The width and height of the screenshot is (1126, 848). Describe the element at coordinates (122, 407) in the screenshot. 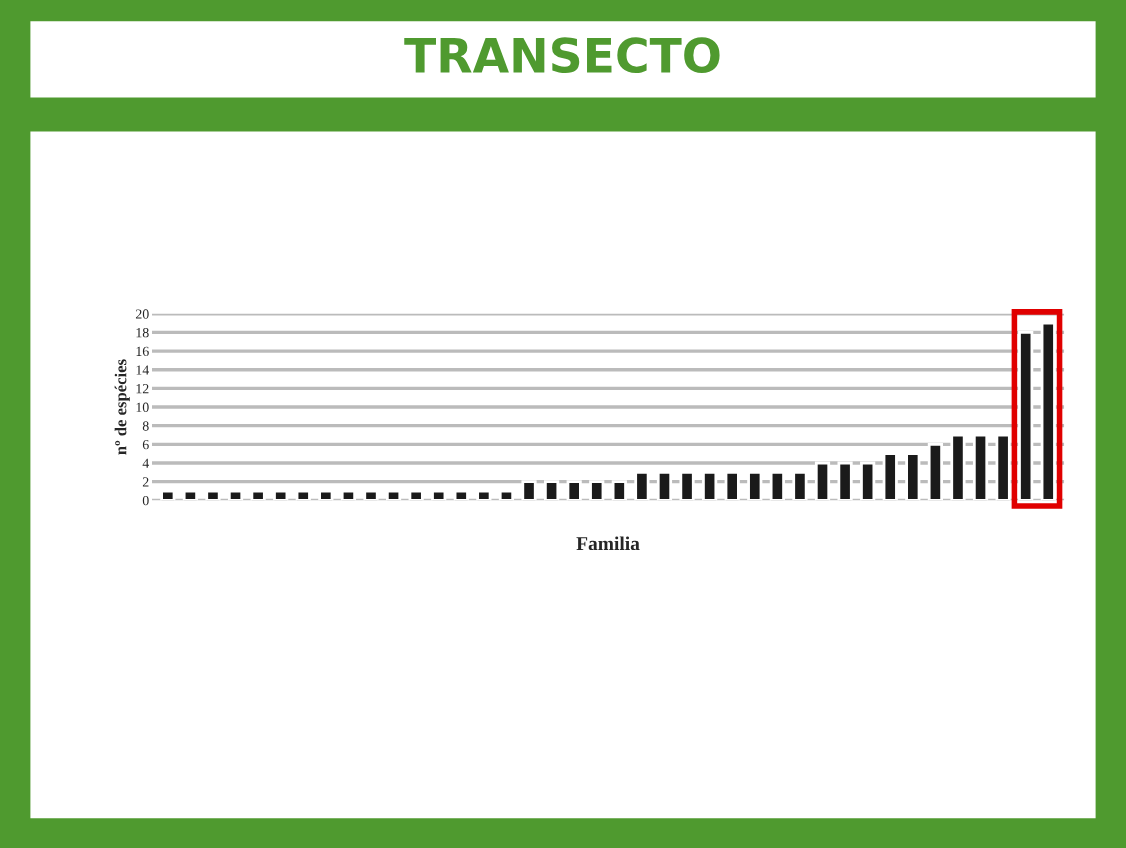

I see `y-axis-title: nº de espécies` at that location.